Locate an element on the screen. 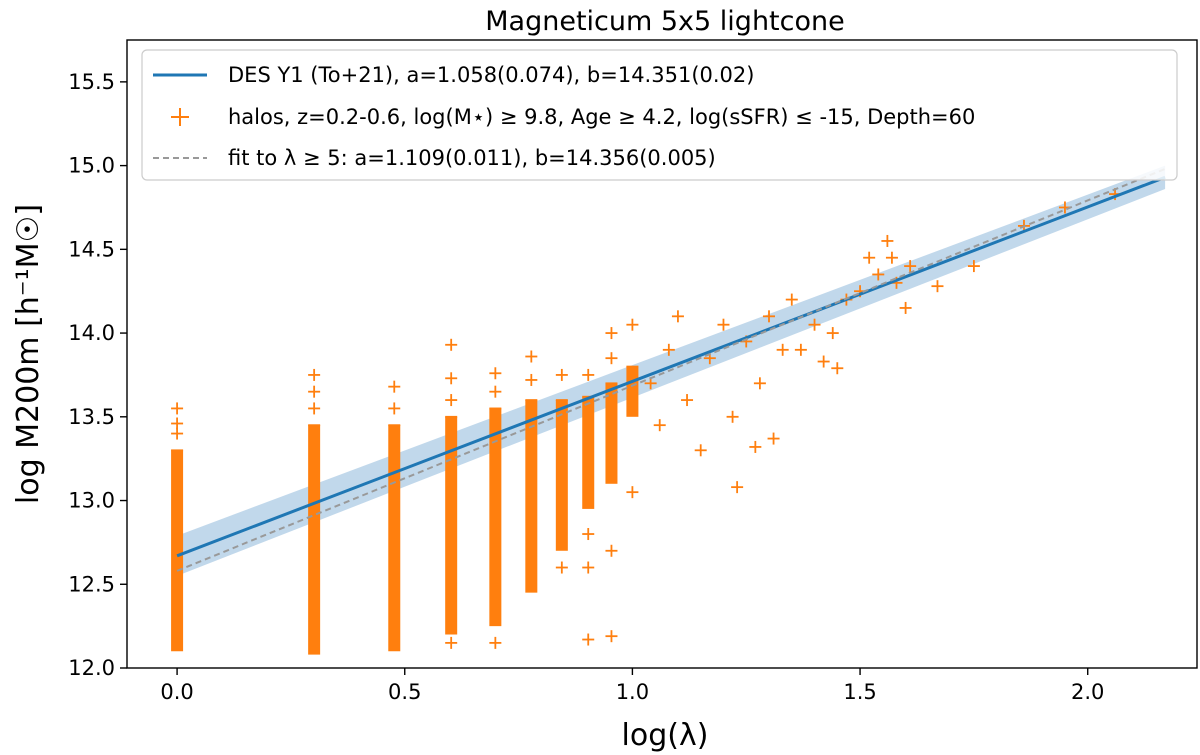 The width and height of the screenshot is (1200, 755). x-tick-label: 1.0 is located at coordinates (632, 692).